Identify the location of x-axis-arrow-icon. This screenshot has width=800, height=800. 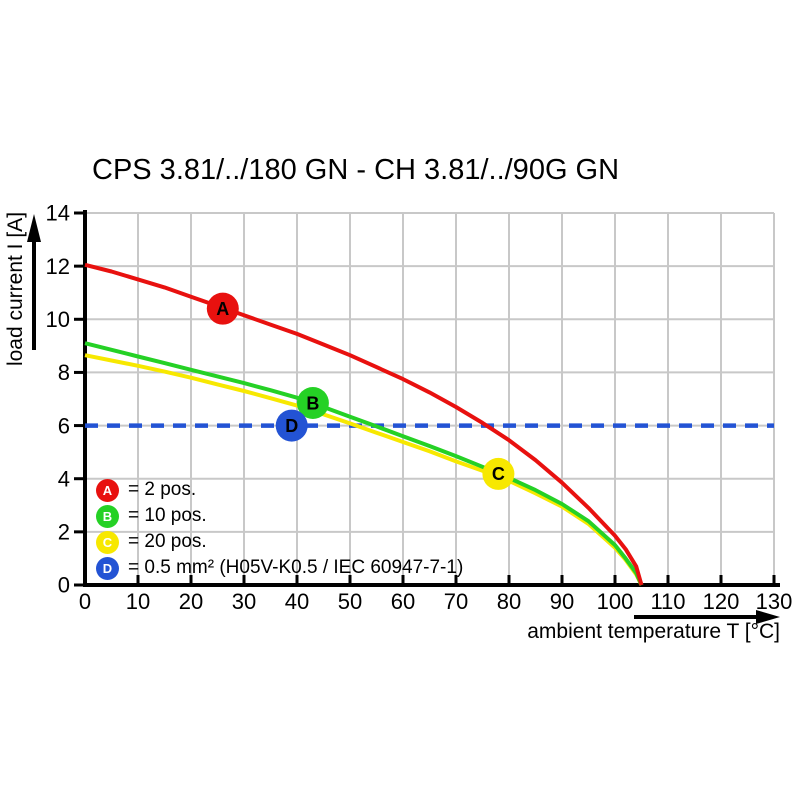
(707, 617).